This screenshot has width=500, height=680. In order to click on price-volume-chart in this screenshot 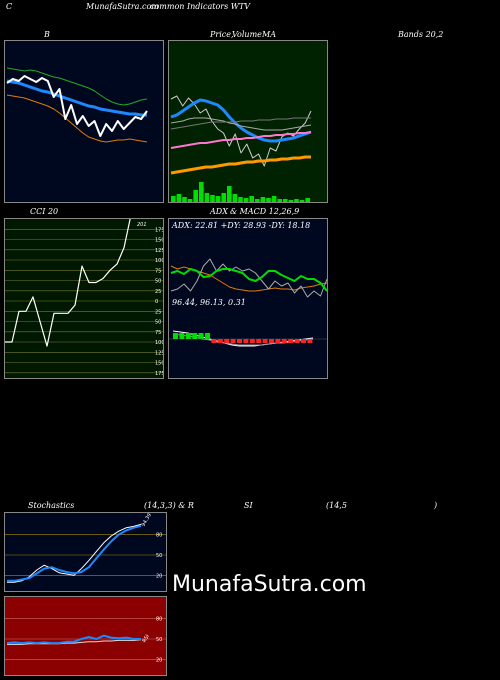, I will do `click(241, 148)`.